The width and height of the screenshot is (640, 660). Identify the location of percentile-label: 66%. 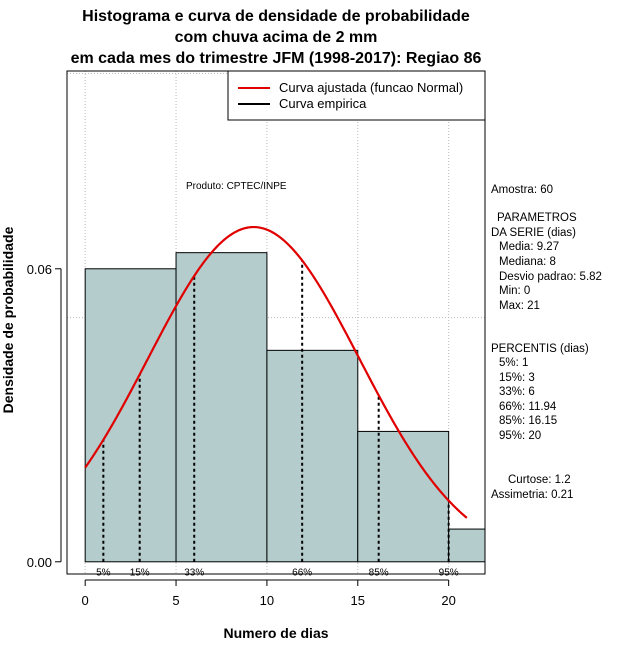
(302, 573).